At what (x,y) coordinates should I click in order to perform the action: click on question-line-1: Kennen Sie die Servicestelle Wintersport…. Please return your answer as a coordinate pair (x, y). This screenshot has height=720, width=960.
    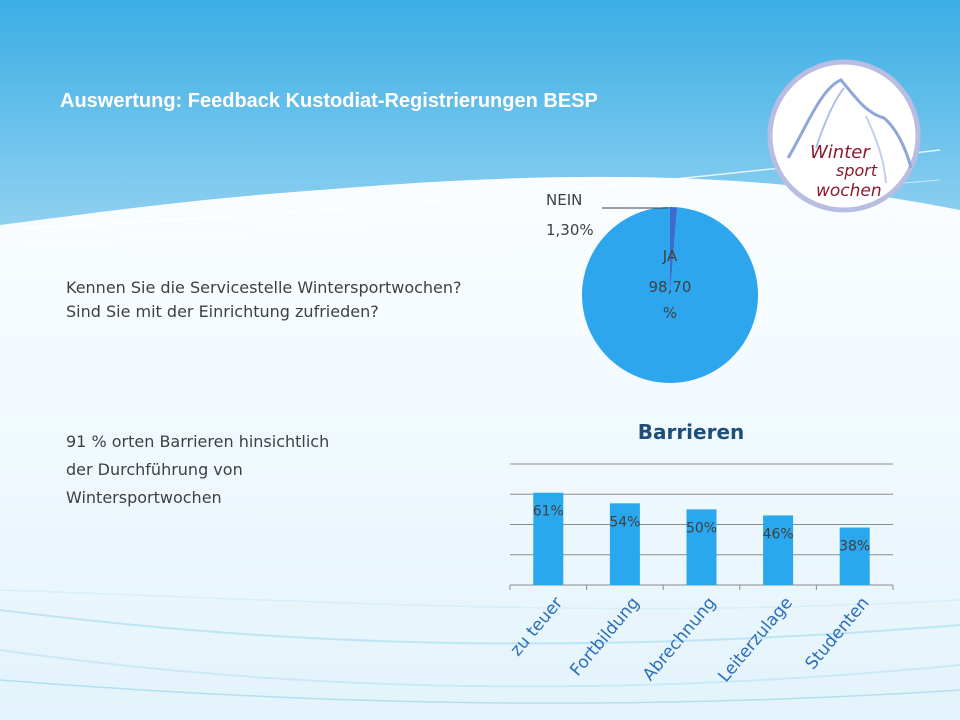
    Looking at the image, I should click on (264, 287).